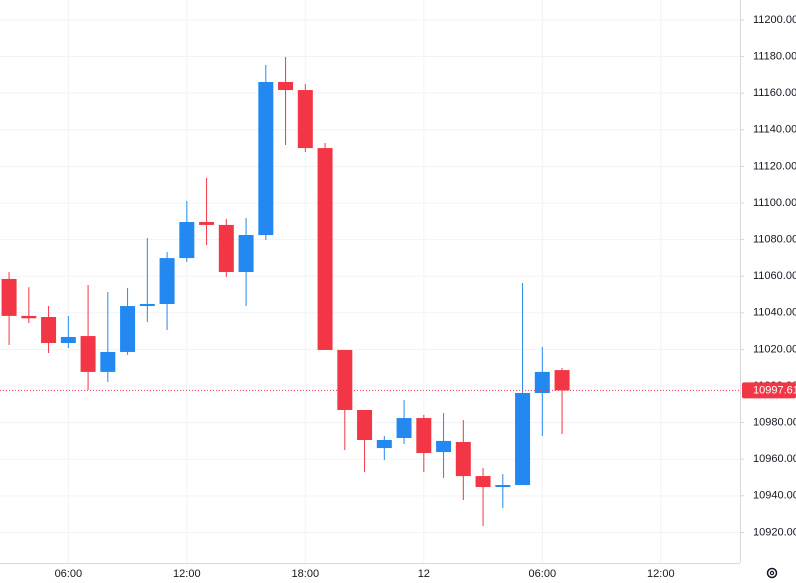 The image size is (796, 583). I want to click on y-tick-label: 11080.00, so click(774, 239).